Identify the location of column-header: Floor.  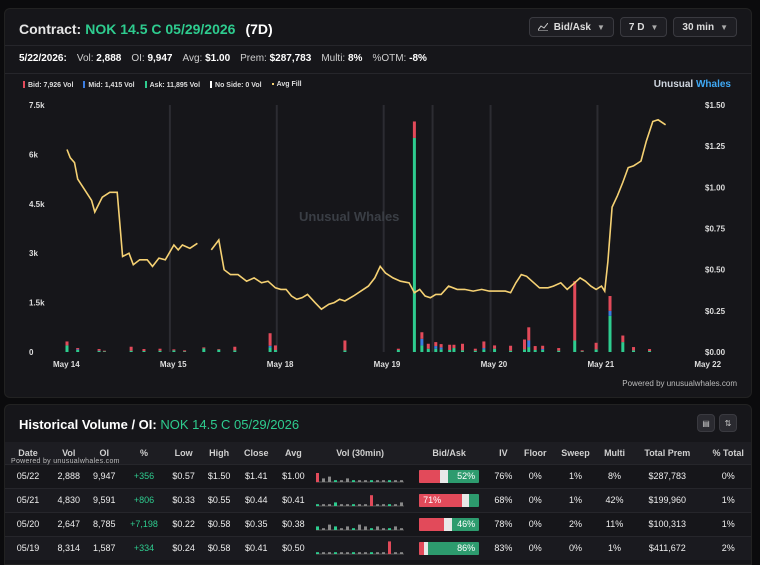
(535, 453).